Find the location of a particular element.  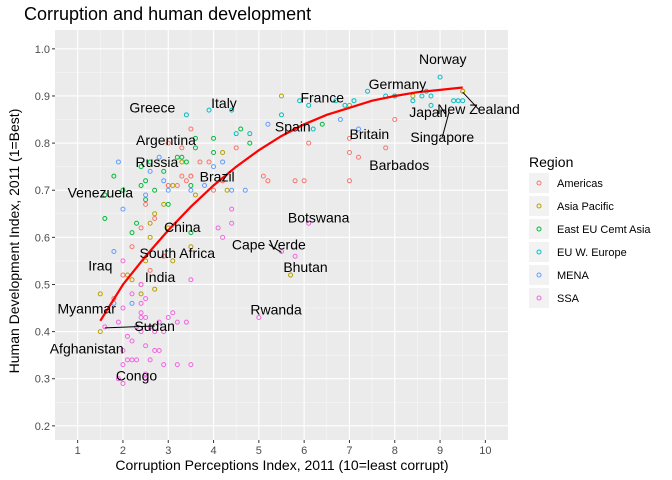

legend-label: Asia Pacific is located at coordinates (585, 207).